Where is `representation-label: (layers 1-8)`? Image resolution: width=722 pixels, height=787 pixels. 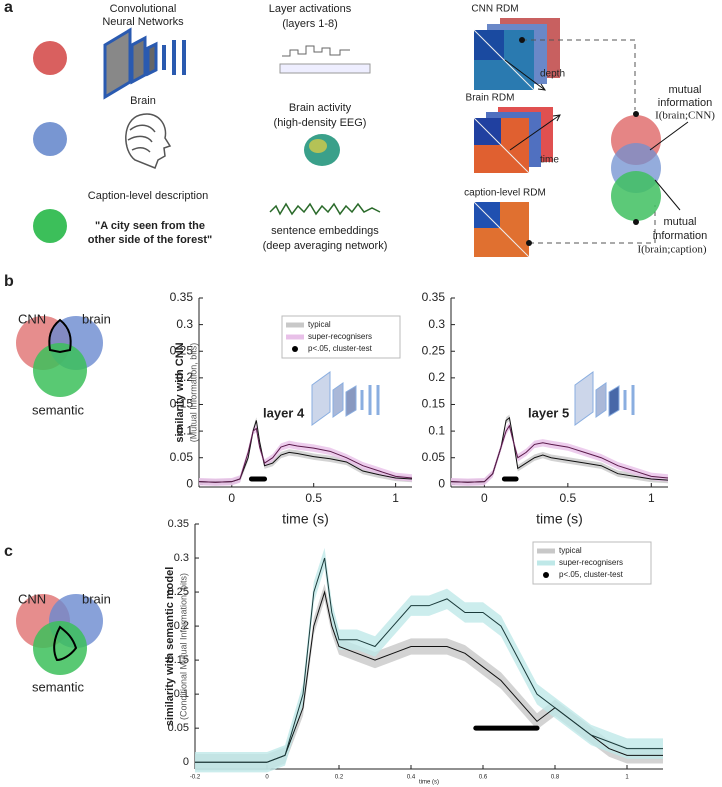
representation-label: (layers 1-8) is located at coordinates (310, 24).